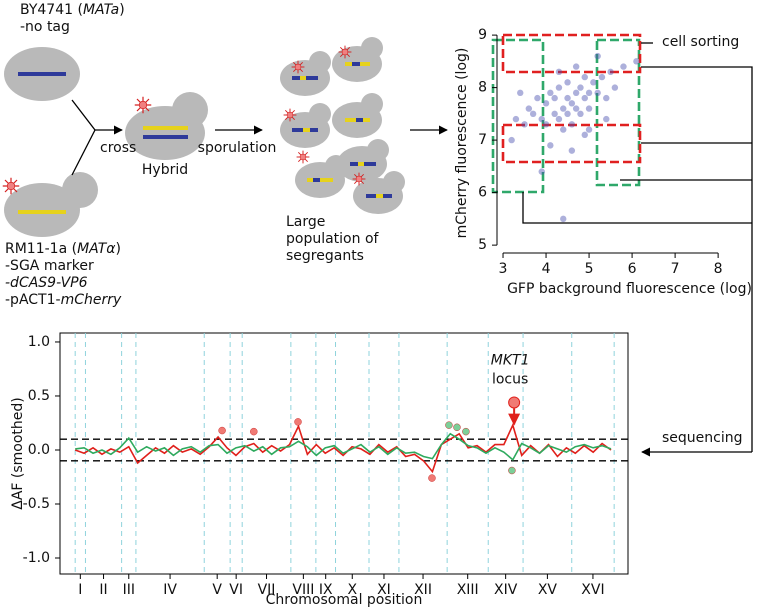 The width and height of the screenshot is (763, 609). Describe the element at coordinates (468, 590) in the screenshot. I see `x-tick-label: XIII` at that location.